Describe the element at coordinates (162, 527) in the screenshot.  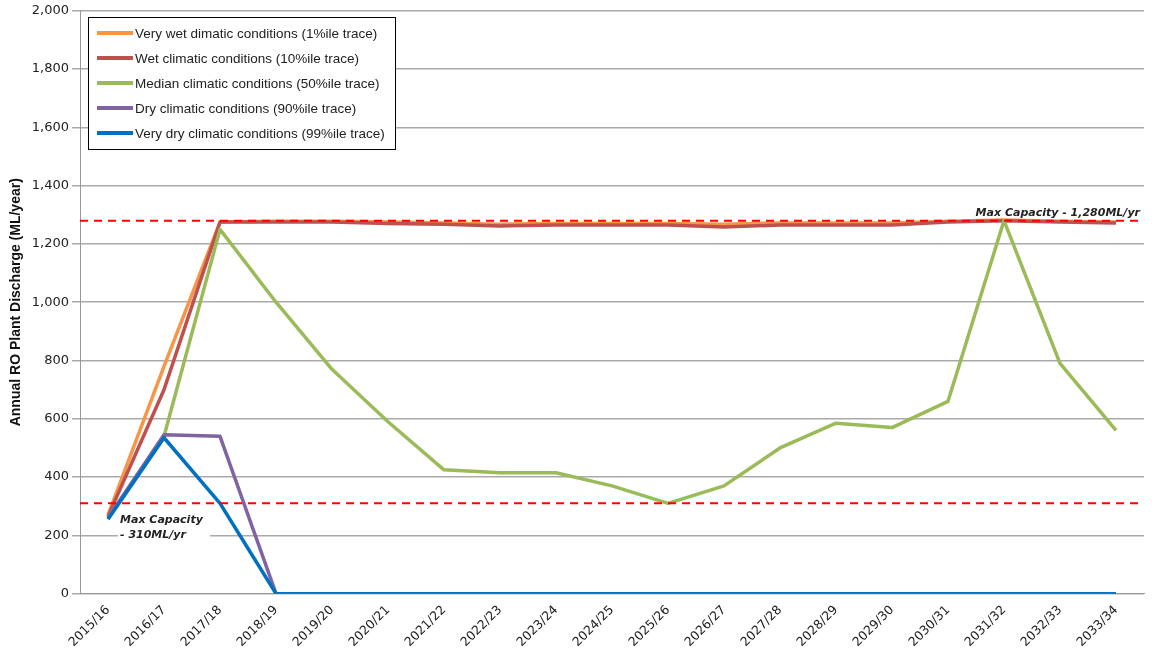
I see `ref-line-label: Max Capacity - 310ML/yr` at that location.